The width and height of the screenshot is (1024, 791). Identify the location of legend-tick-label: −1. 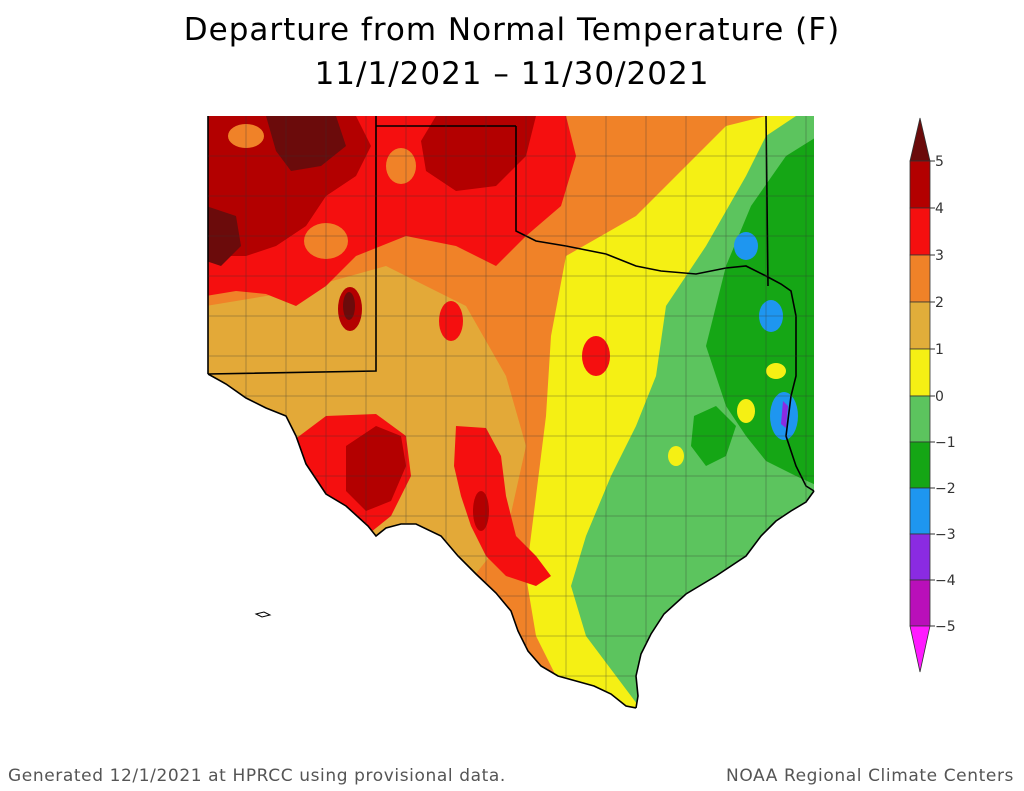
(945, 443).